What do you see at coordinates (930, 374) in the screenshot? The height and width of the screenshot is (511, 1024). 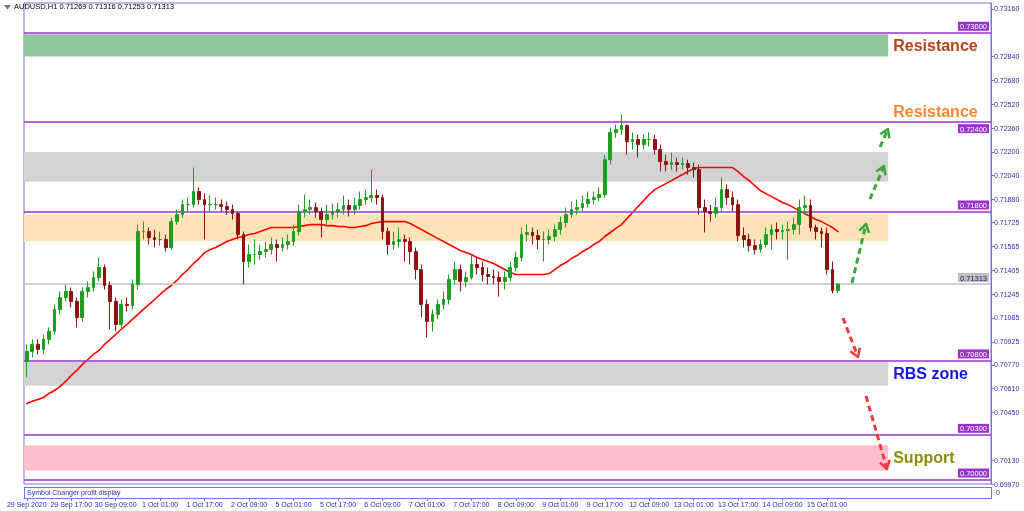 I see `band-label: RBS zone` at bounding box center [930, 374].